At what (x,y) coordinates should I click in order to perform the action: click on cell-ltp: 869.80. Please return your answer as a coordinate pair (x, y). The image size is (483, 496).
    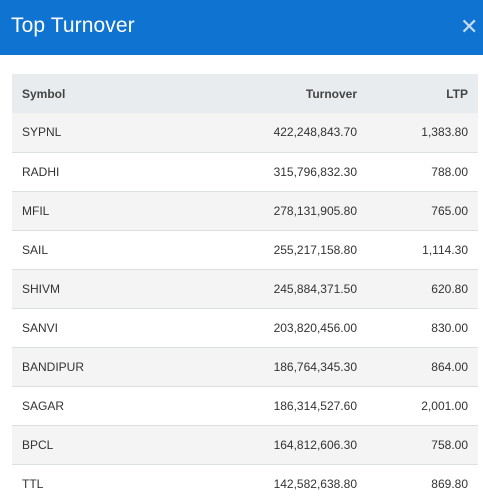
    Looking at the image, I should click on (449, 483).